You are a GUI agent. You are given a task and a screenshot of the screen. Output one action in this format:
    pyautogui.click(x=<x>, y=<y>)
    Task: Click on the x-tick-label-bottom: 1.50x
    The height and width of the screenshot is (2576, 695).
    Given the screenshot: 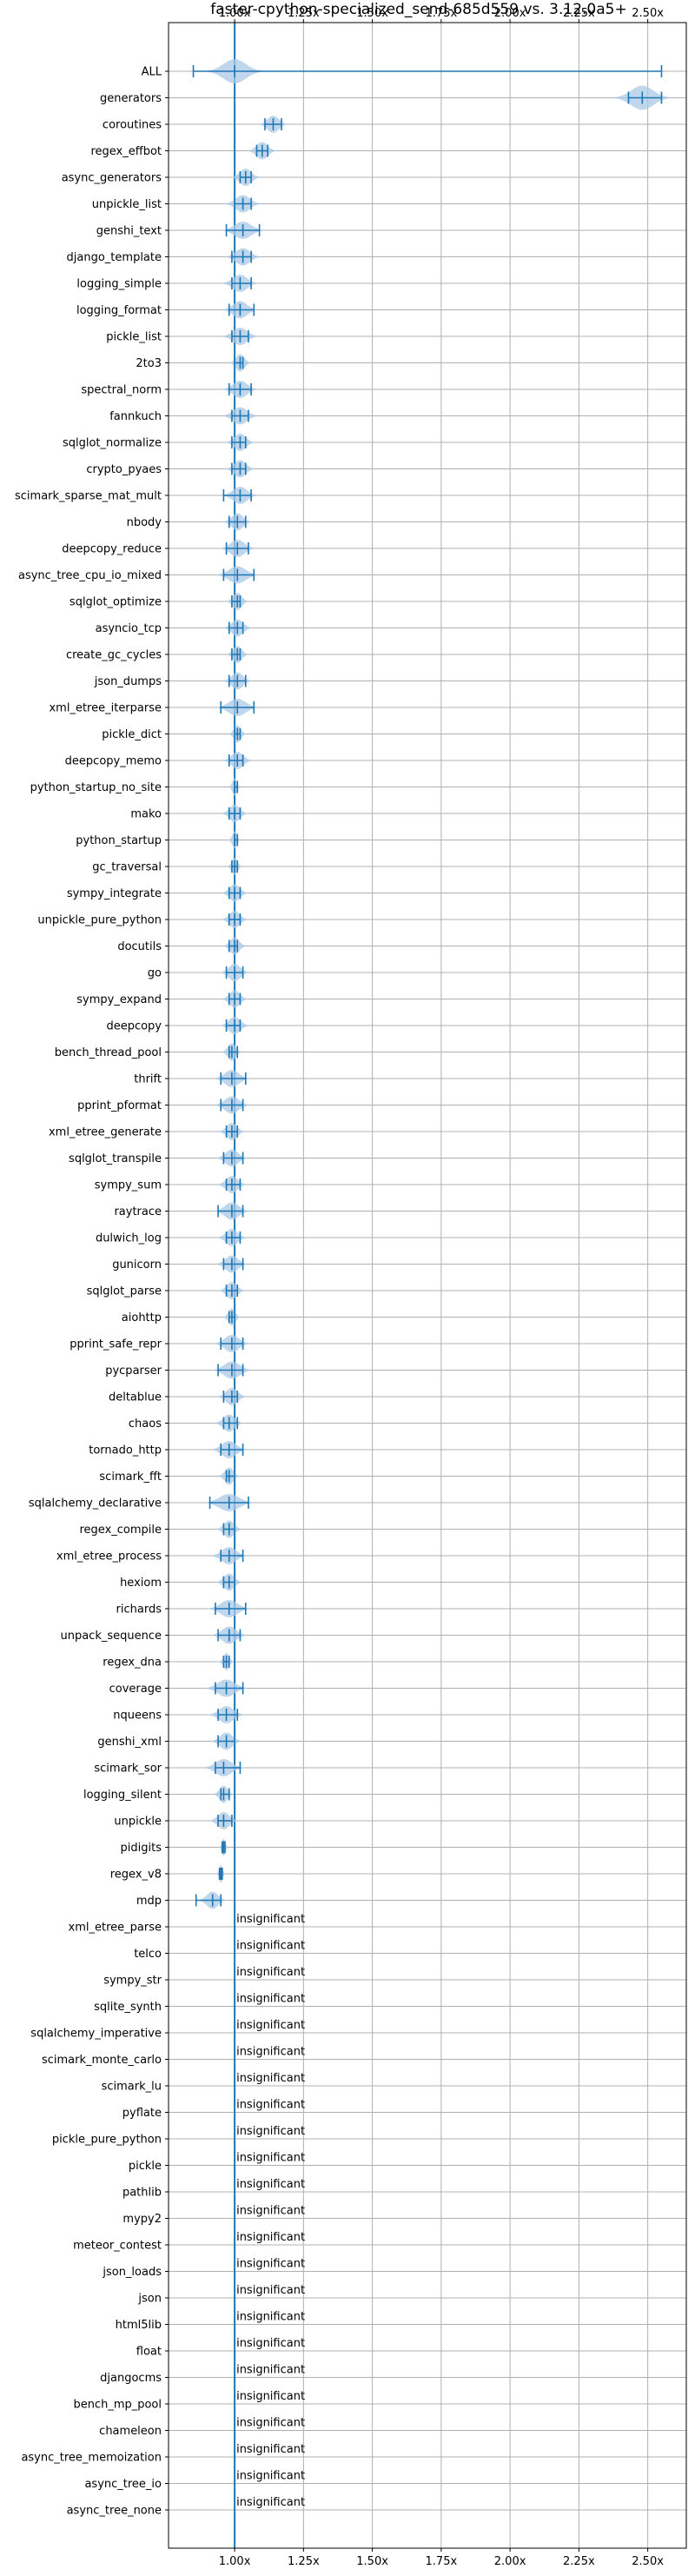 What is the action you would take?
    pyautogui.click(x=372, y=2561)
    